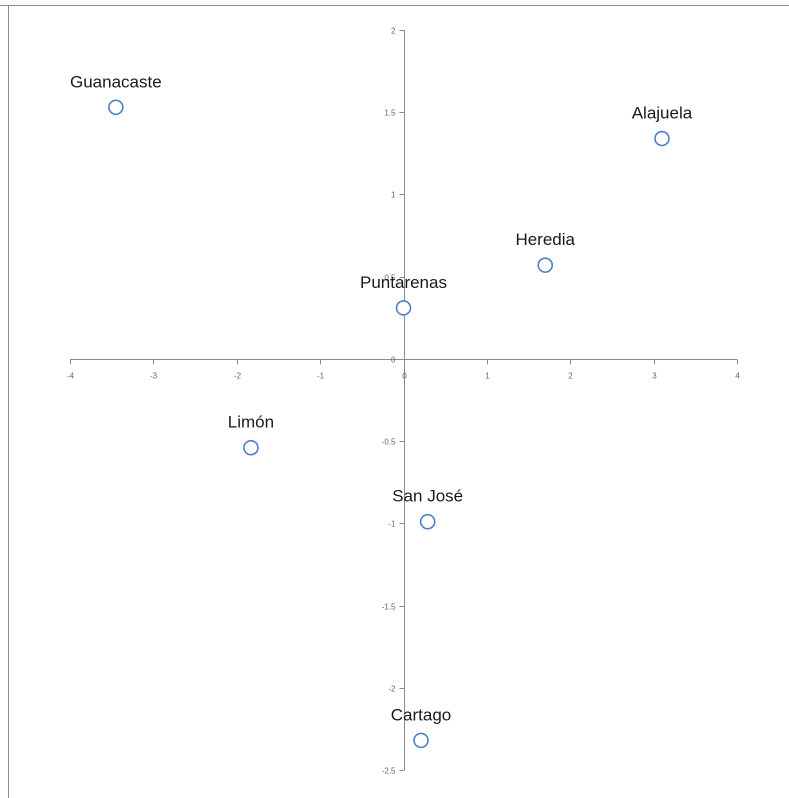 This screenshot has height=798, width=789. Describe the element at coordinates (389, 607) in the screenshot. I see `y-tick-label: -1.5` at that location.